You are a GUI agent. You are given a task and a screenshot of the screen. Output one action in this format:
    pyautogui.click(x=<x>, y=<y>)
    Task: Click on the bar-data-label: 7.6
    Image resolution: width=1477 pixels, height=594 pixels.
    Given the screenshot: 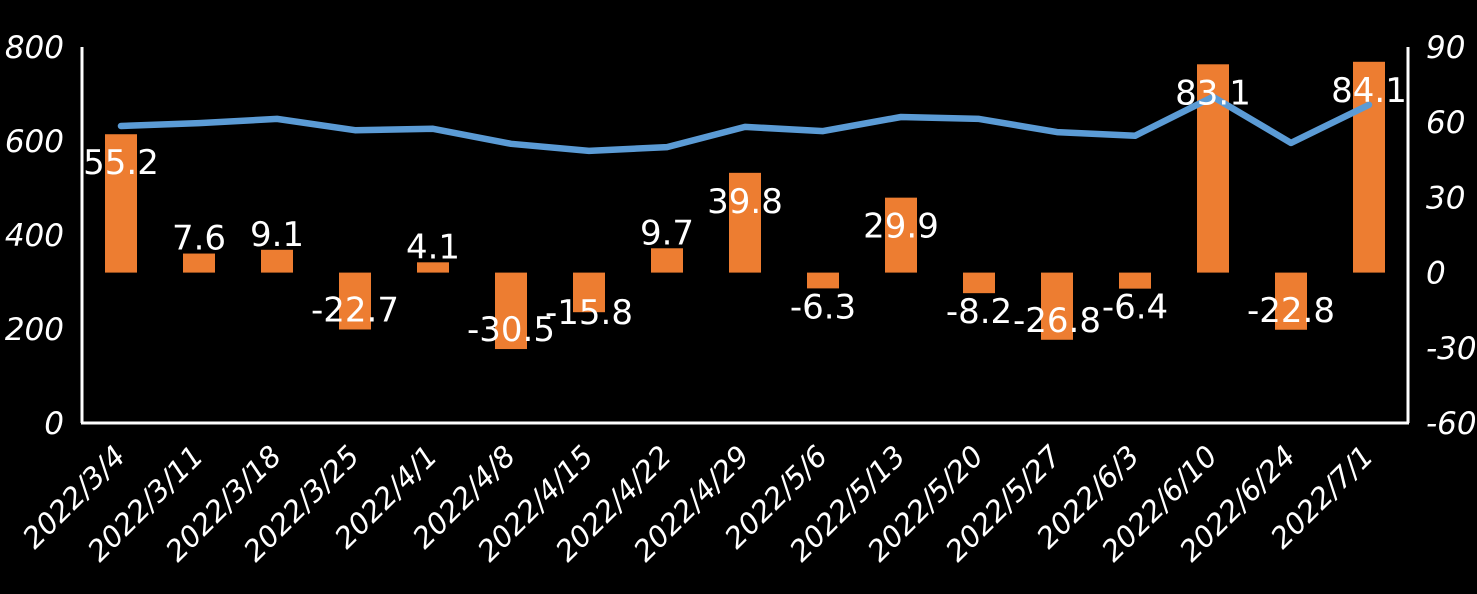 What is the action you would take?
    pyautogui.click(x=199, y=239)
    